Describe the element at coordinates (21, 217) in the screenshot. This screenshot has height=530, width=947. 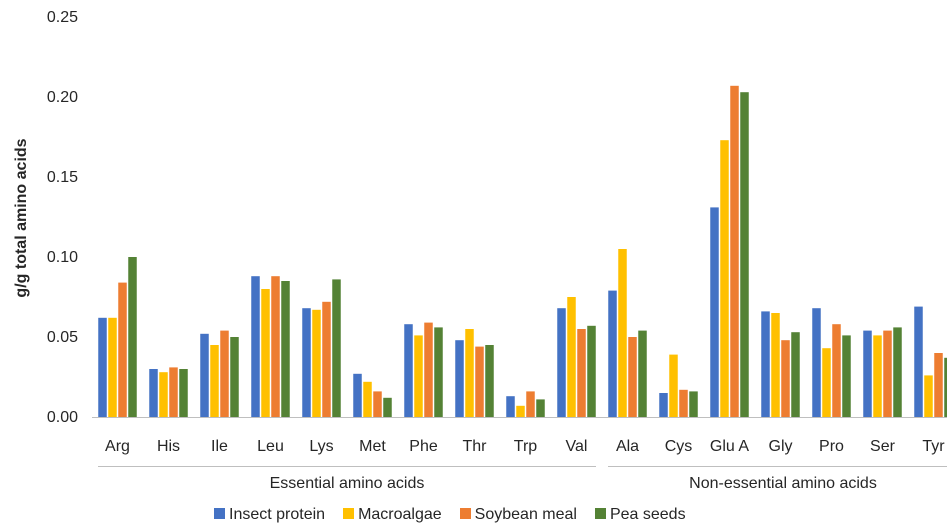
I see `y-axis-title: g/g total amino acids` at that location.